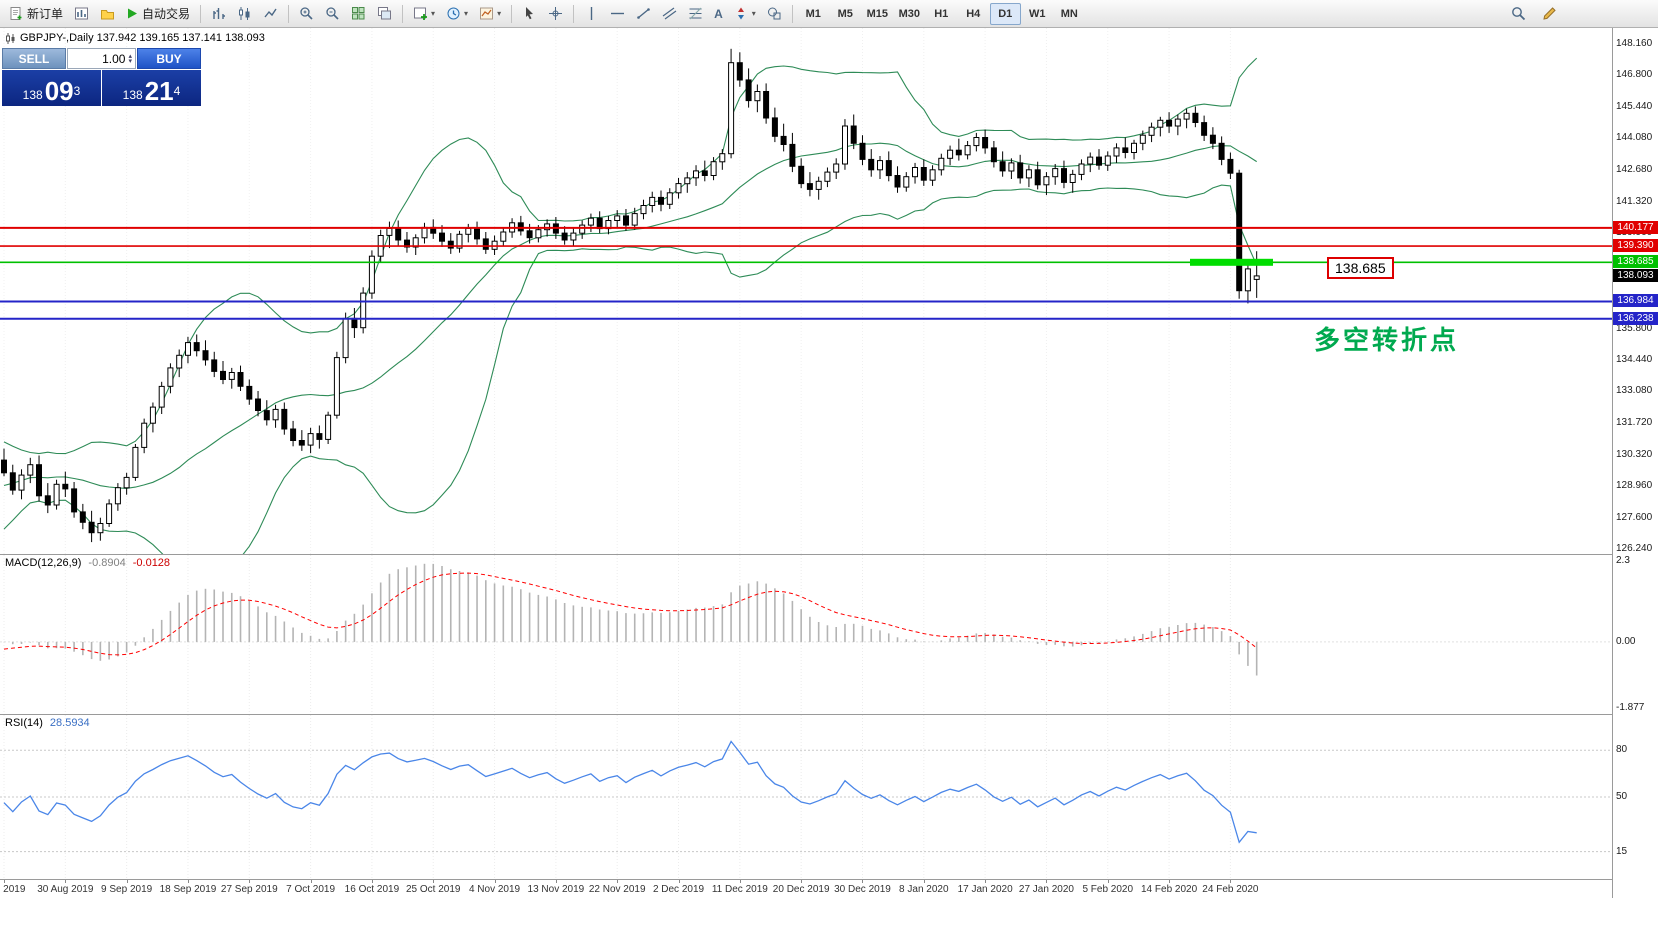  Describe the element at coordinates (1635, 318) in the screenshot. I see `price-level-badge: 136.238` at that location.